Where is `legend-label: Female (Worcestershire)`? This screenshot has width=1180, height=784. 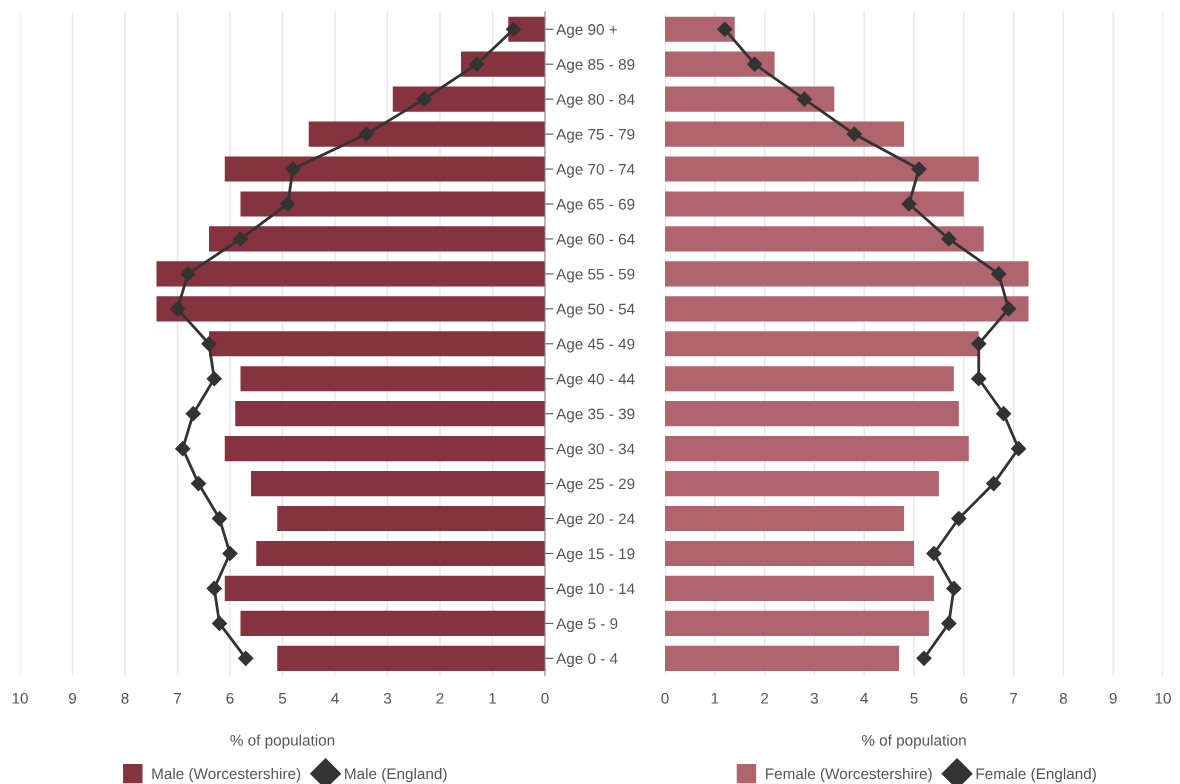 legend-label: Female (Worcestershire) is located at coordinates (849, 775).